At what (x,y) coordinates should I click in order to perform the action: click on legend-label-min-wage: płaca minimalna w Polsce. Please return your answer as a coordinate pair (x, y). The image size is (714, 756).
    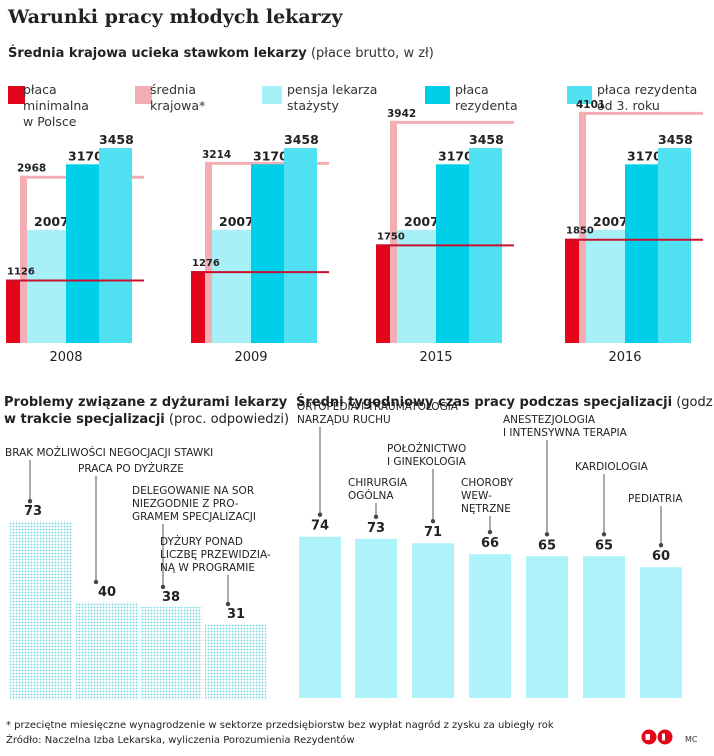
    Looking at the image, I should click on (56, 105).